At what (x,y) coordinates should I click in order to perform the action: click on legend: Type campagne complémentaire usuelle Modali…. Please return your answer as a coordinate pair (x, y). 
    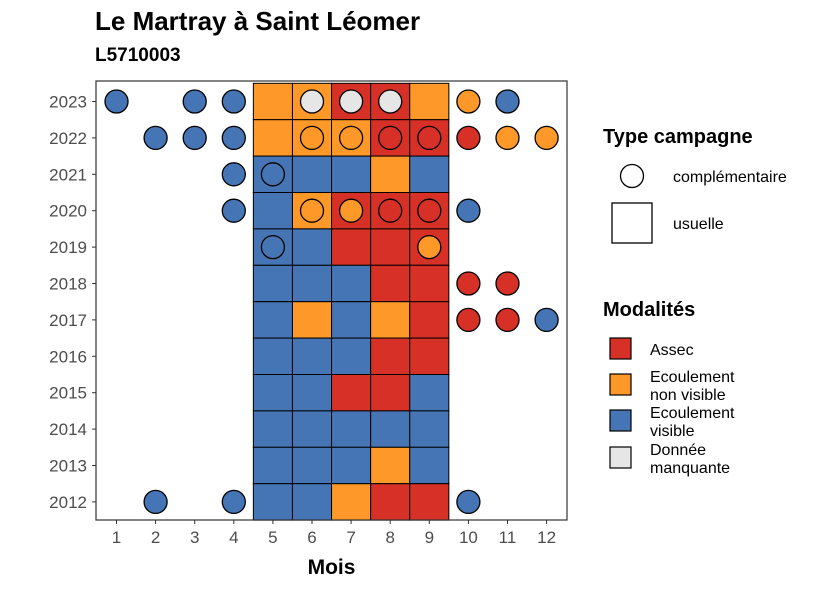
    Looking at the image, I should click on (695, 301).